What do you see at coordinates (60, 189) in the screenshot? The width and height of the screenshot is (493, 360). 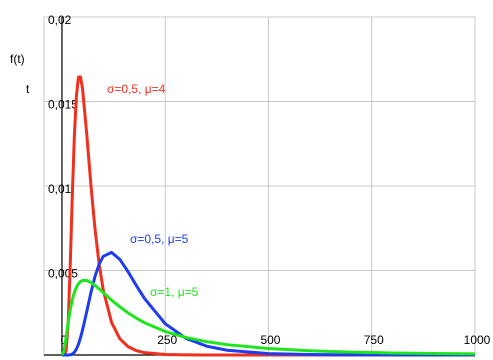 I see `y-tick-label: 0,01` at bounding box center [60, 189].